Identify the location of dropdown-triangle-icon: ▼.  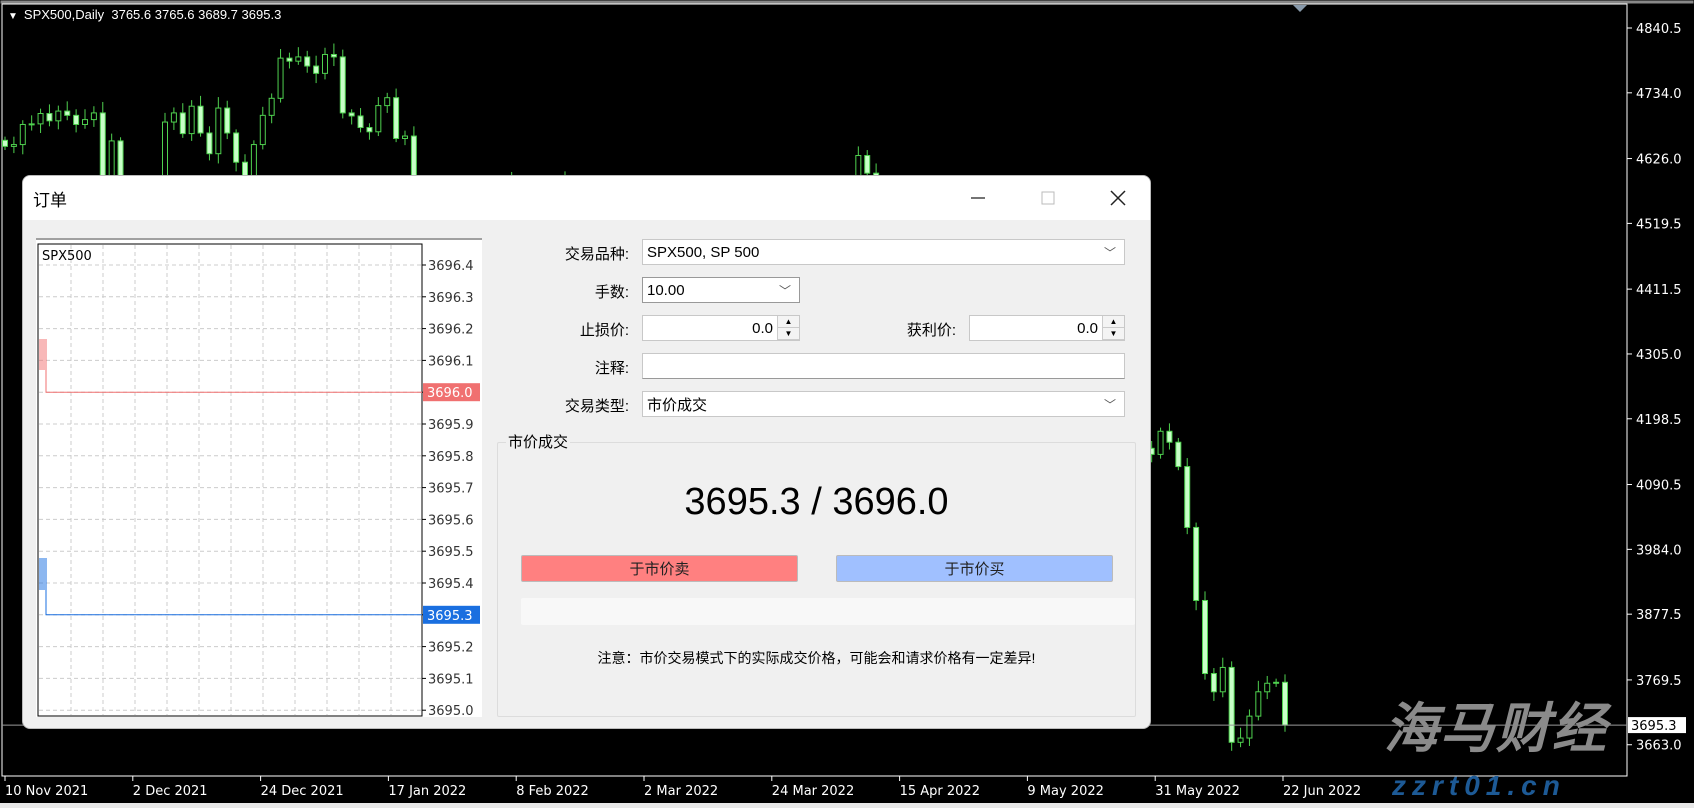
(13, 16).